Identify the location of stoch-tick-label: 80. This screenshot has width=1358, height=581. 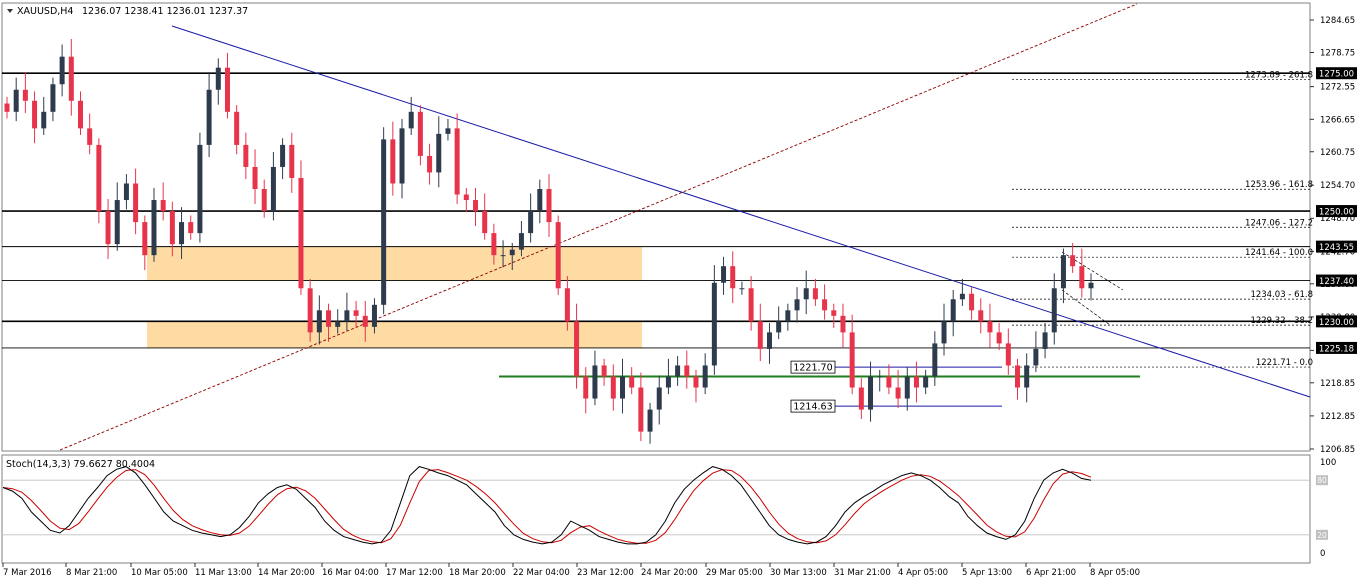
(1322, 480).